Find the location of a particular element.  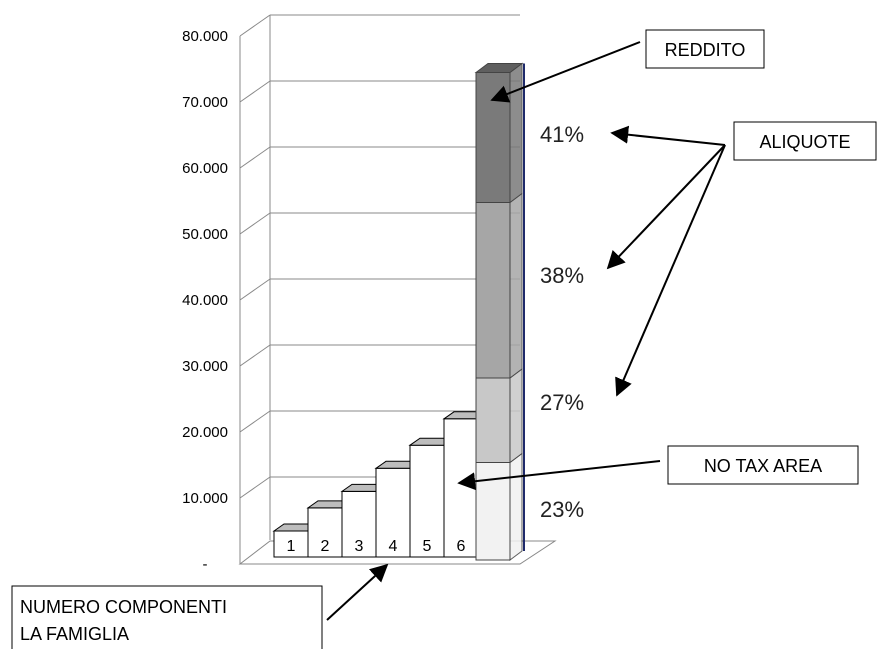

rate-labels: 23% 27% 38% 41% is located at coordinates (562, 322).